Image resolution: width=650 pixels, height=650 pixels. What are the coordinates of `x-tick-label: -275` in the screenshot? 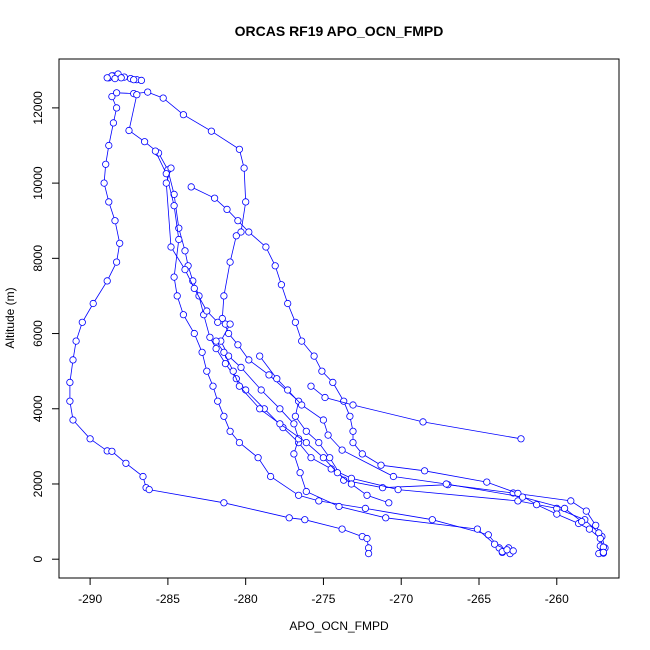 It's located at (323, 599).